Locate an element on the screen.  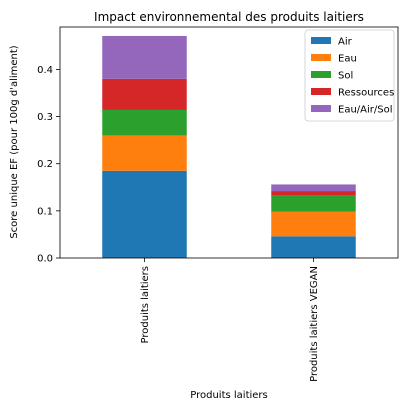
y-axis-label: Score unique EF (pour 100g d'aliment) is located at coordinates (14, 141).